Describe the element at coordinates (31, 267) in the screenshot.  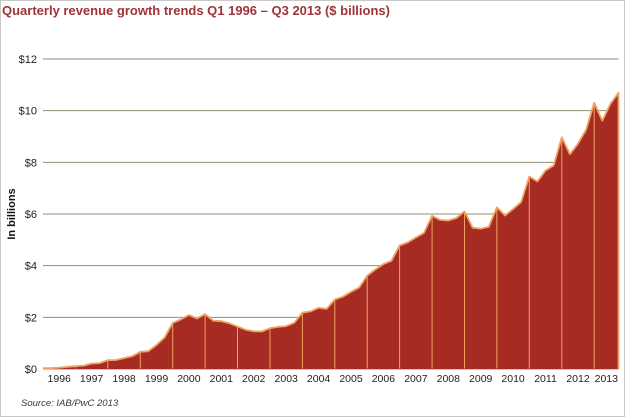
I see `y-tick-label: $4` at that location.